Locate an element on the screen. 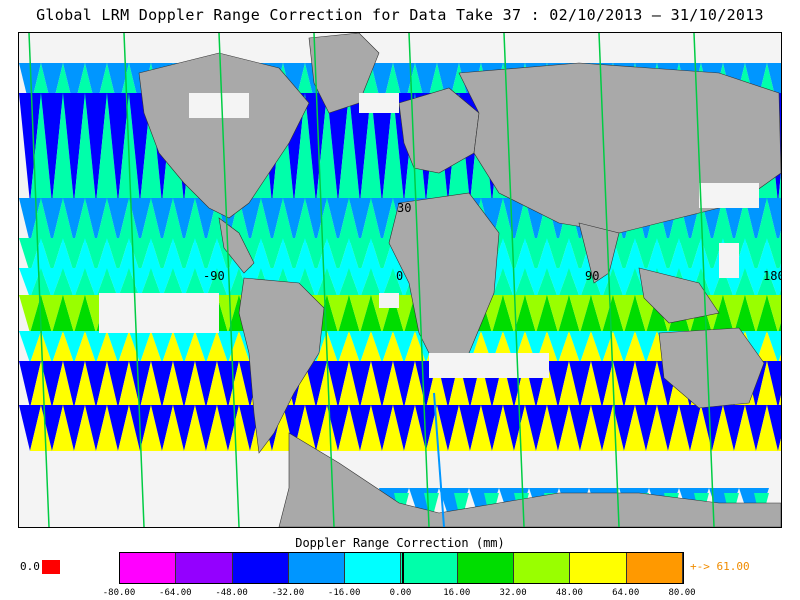 The width and height of the screenshot is (800, 600). colorbar is located at coordinates (401, 568).